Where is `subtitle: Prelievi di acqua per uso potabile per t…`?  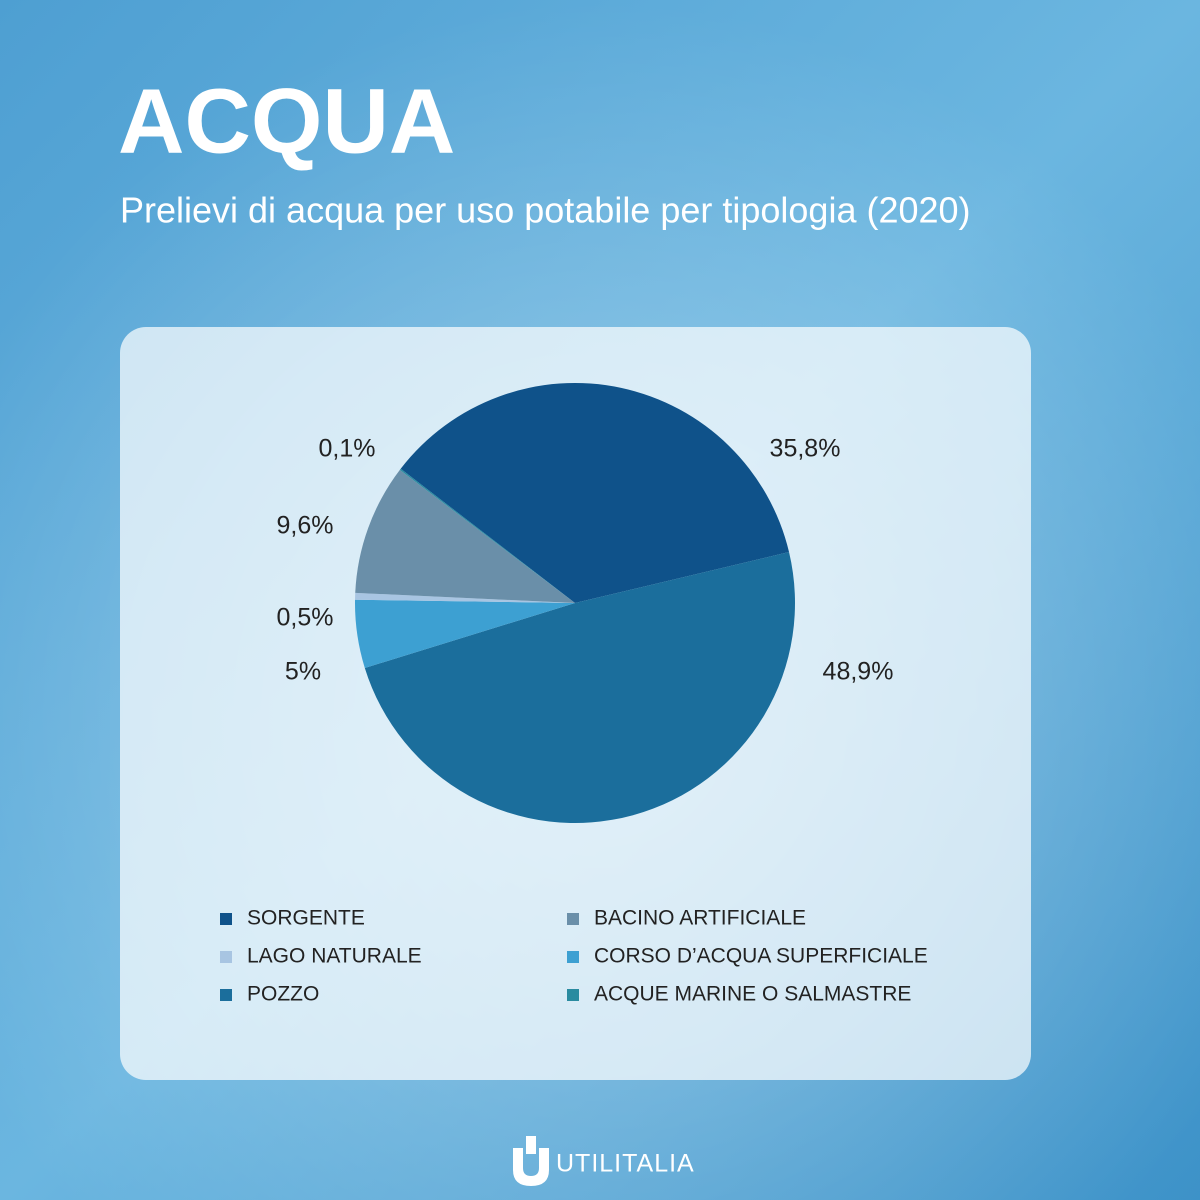
subtitle: Prelievi di acqua per uso potabile per t… is located at coordinates (545, 210).